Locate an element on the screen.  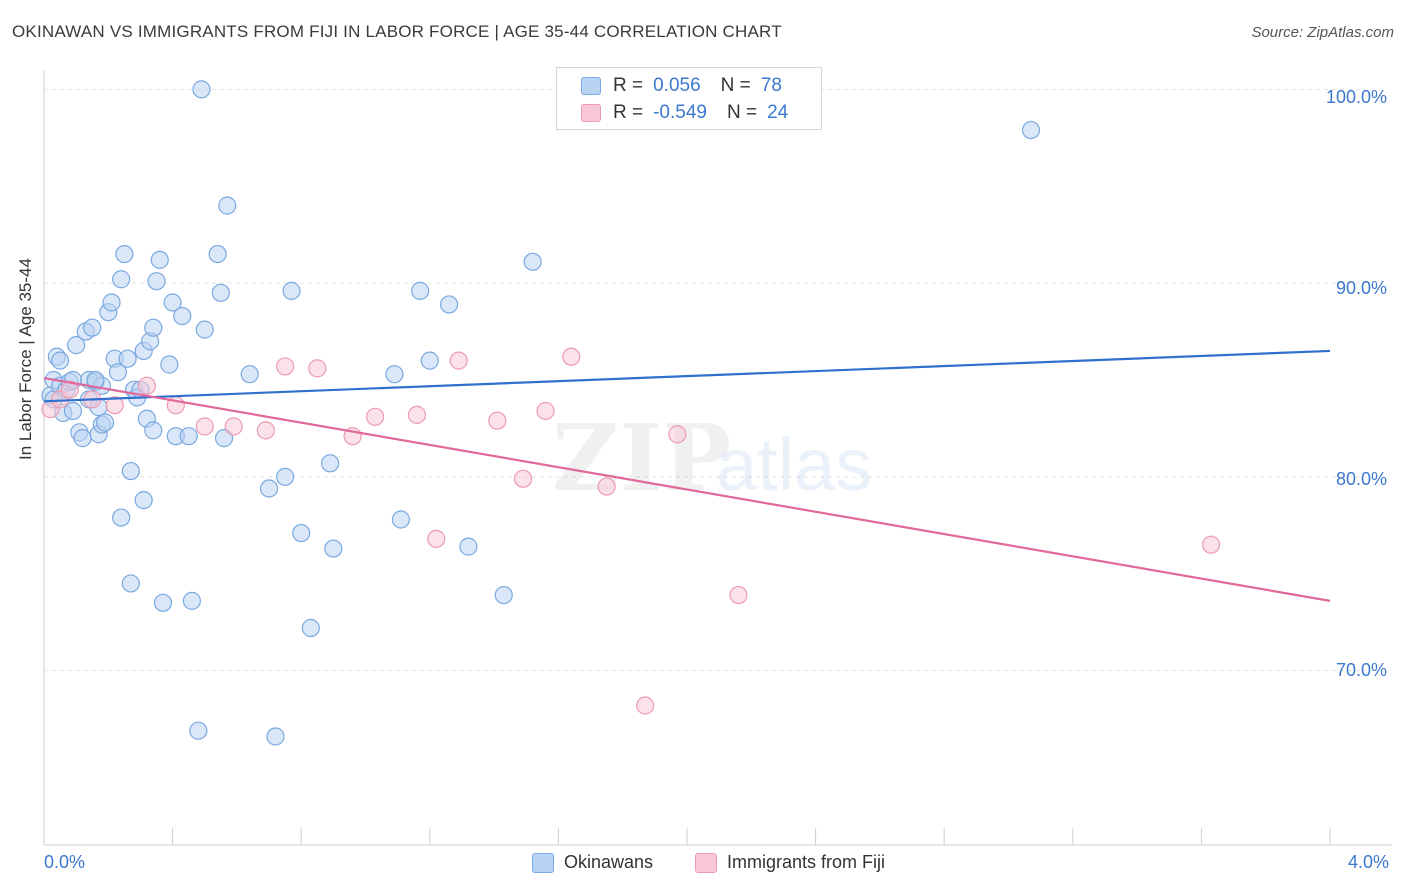
y-tick-label-90: 90.0% is located at coordinates (1362, 288).